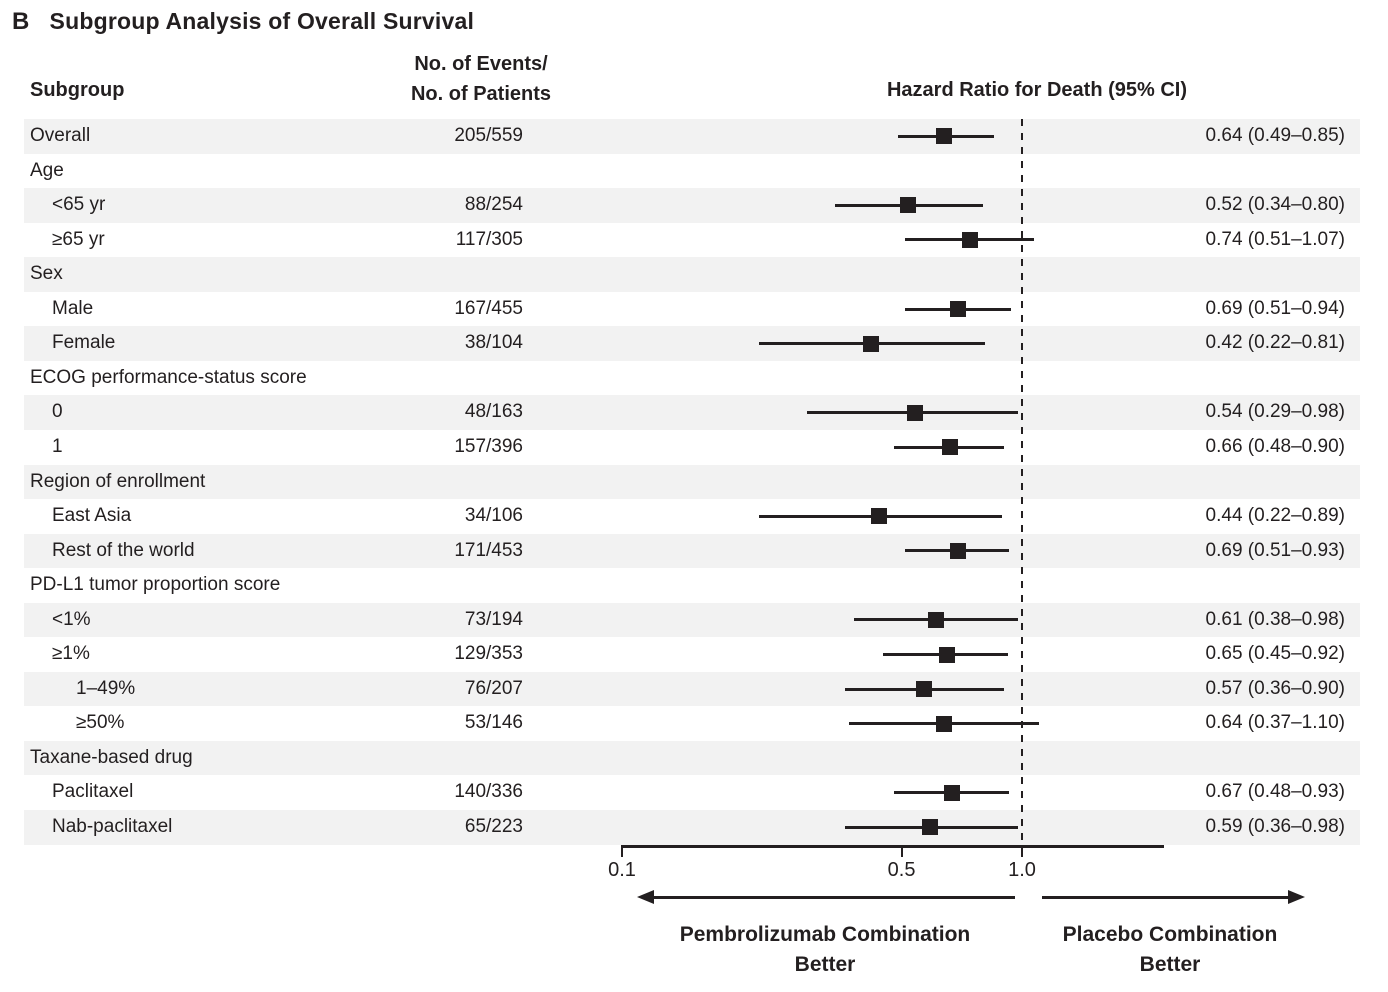 The width and height of the screenshot is (1388, 992). What do you see at coordinates (47, 170) in the screenshot?
I see `subgroup-category-label: Age` at bounding box center [47, 170].